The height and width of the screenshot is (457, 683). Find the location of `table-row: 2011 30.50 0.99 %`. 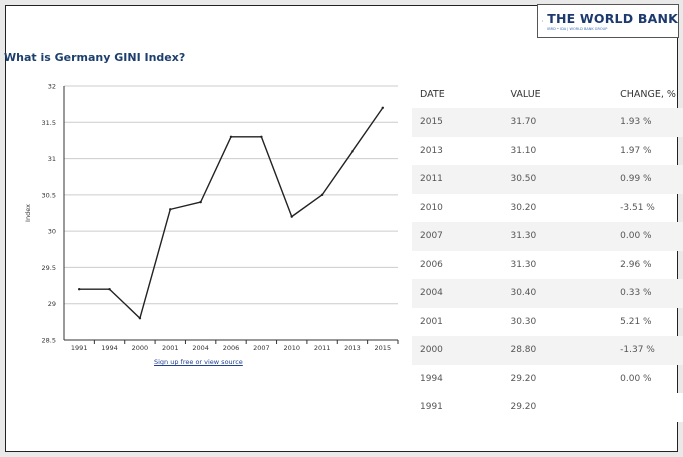

table-row: 2011 30.50 0.99 % is located at coordinates (547, 179).